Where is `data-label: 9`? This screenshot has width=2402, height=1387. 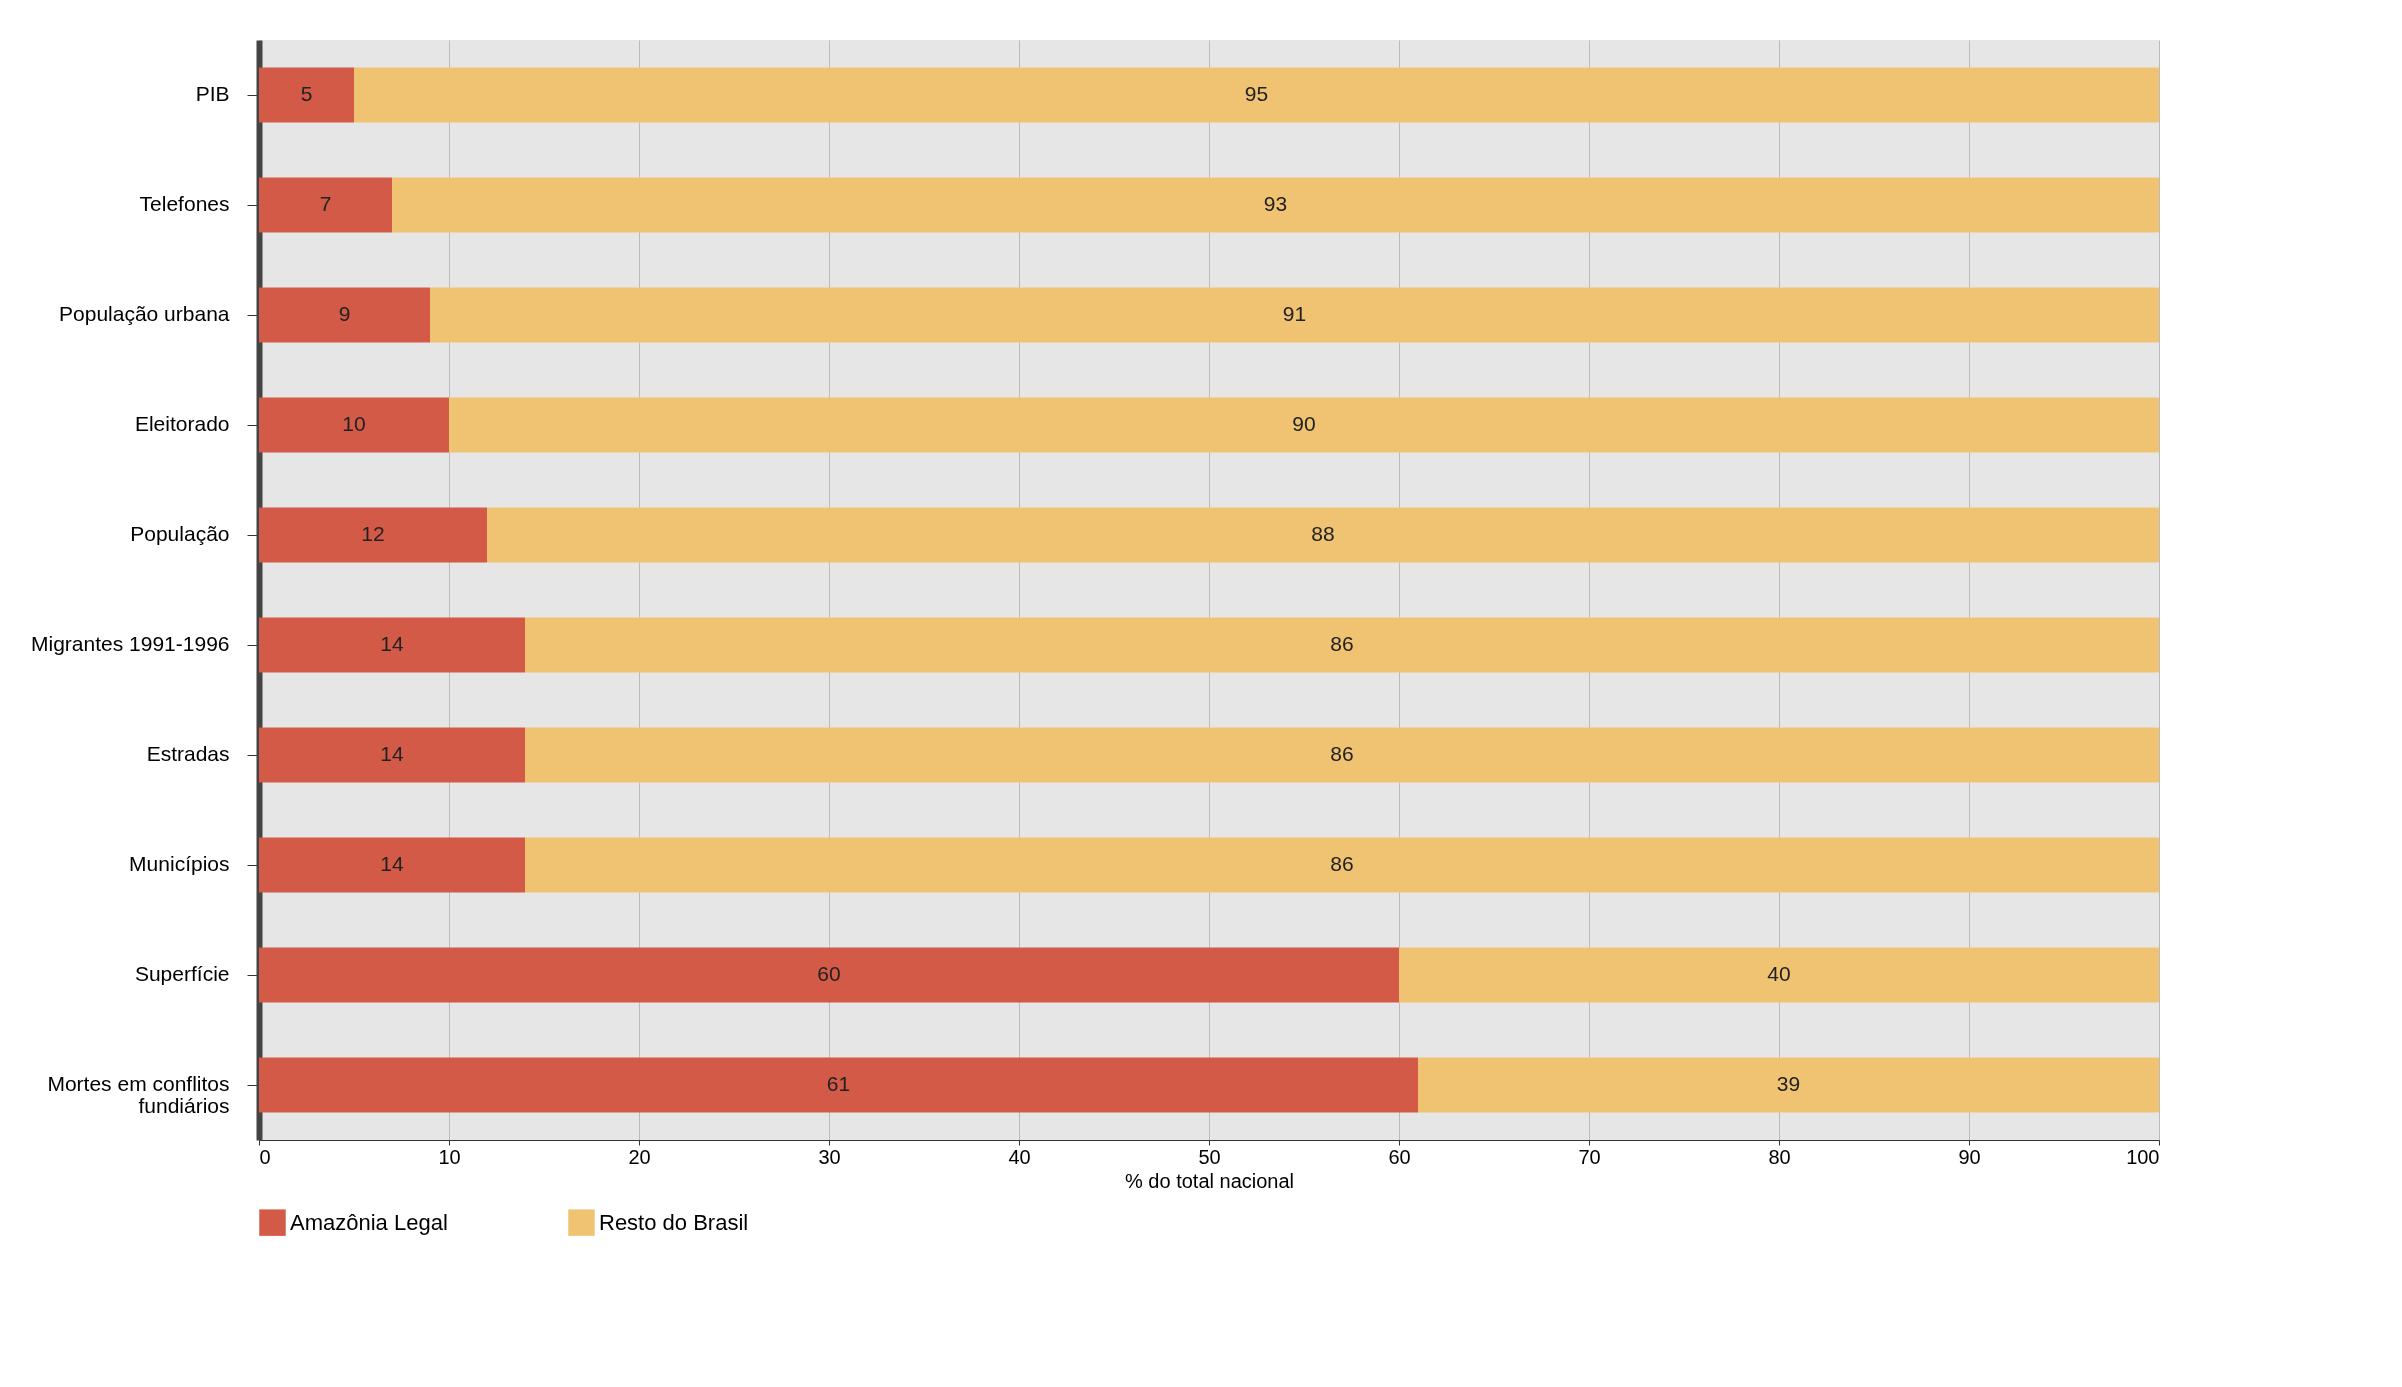 data-label: 9 is located at coordinates (344, 313).